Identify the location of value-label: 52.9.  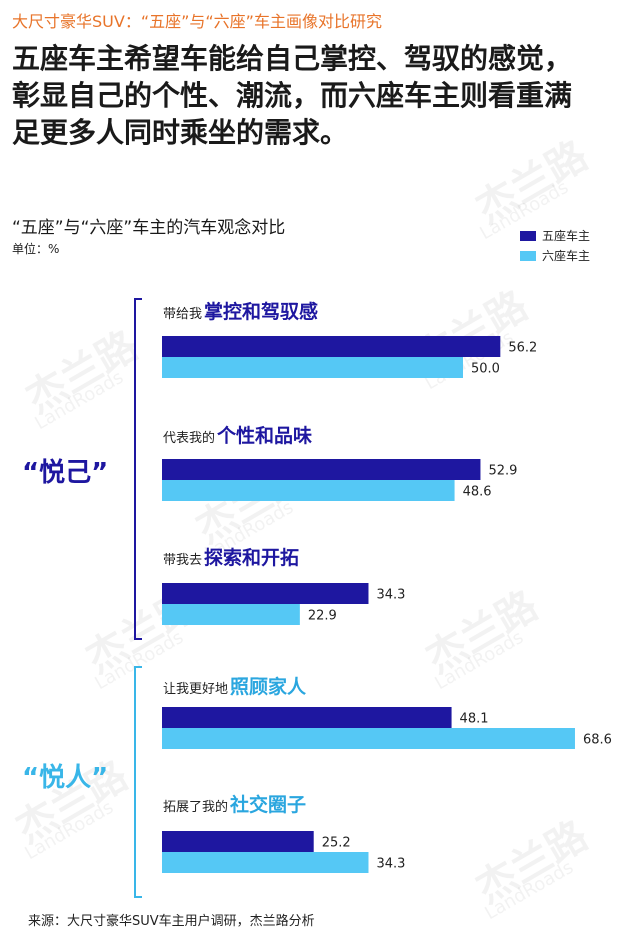
(502, 471).